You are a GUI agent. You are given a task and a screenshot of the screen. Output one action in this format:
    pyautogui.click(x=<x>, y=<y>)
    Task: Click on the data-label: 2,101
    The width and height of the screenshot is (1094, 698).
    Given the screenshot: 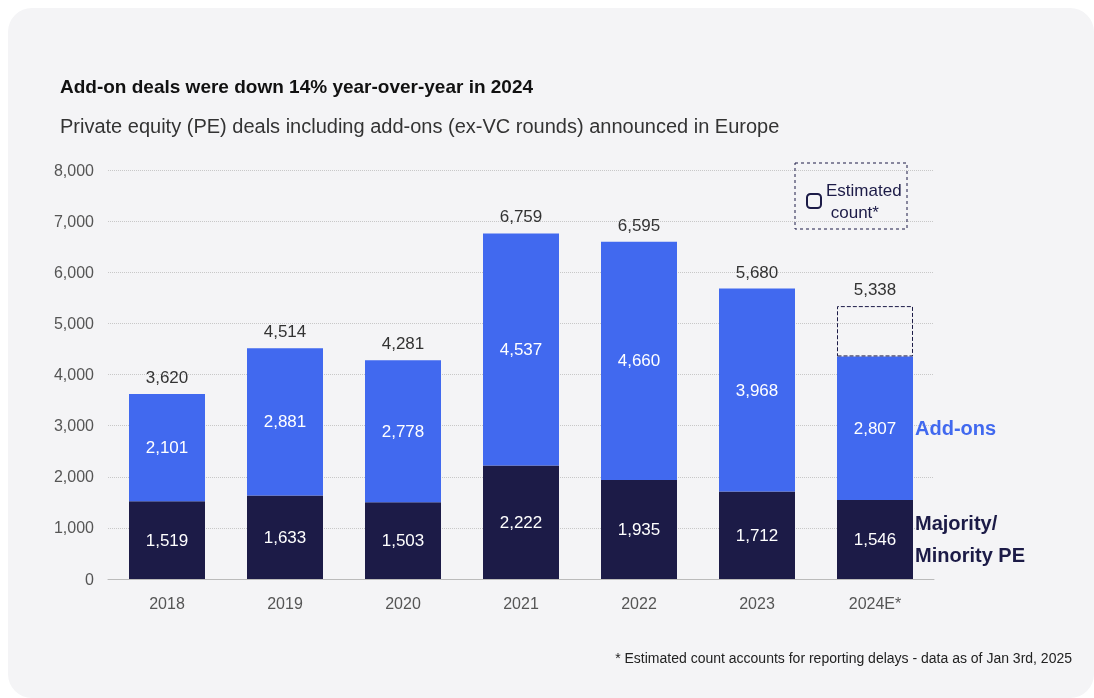 What is the action you would take?
    pyautogui.click(x=167, y=448)
    